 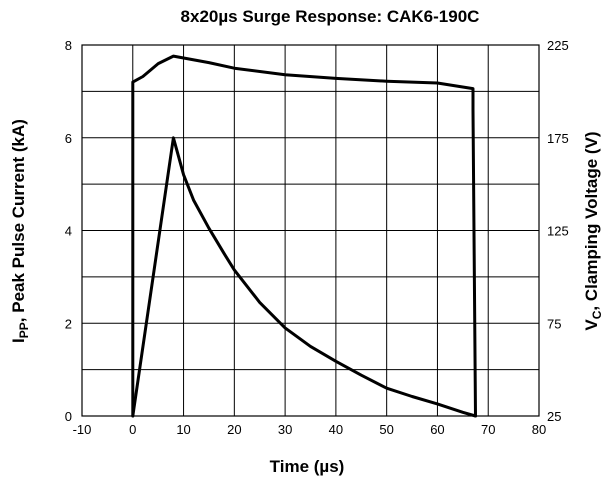 What do you see at coordinates (558, 138) in the screenshot?
I see `y2-tick-label: 175` at bounding box center [558, 138].